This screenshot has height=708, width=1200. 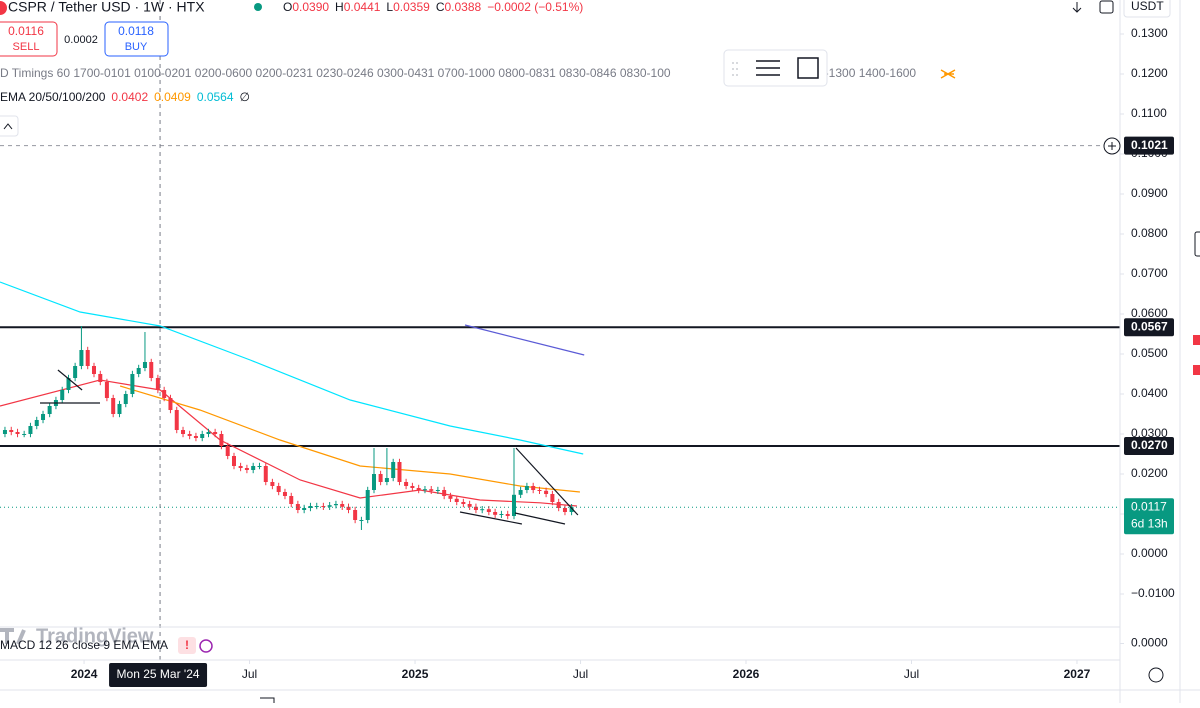 What do you see at coordinates (808, 68) in the screenshot?
I see `rectangle-button` at bounding box center [808, 68].